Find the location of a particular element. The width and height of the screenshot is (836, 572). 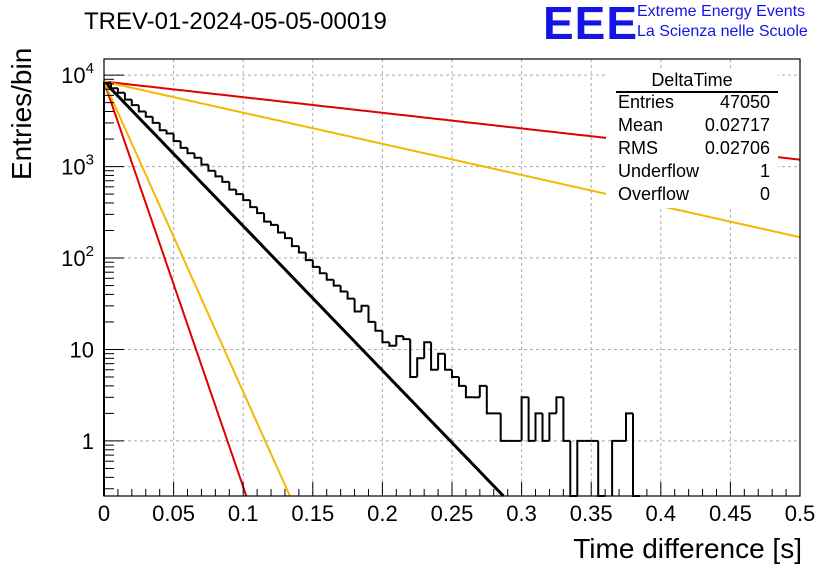

stats-key: RMS is located at coordinates (638, 148).